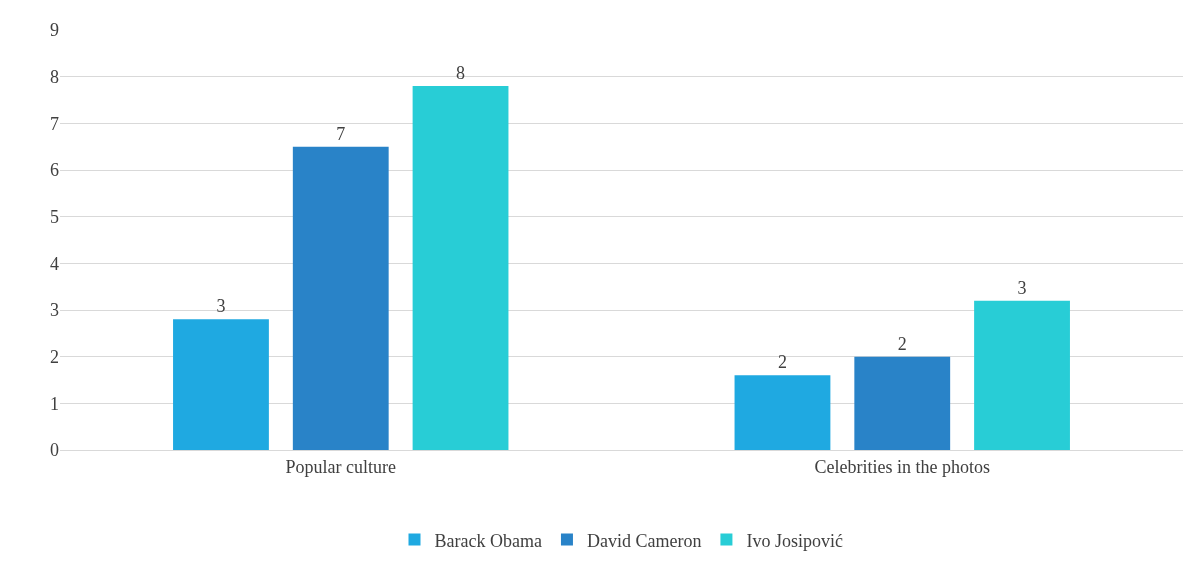  Describe the element at coordinates (54, 263) in the screenshot. I see `y-tick-label: 4` at that location.